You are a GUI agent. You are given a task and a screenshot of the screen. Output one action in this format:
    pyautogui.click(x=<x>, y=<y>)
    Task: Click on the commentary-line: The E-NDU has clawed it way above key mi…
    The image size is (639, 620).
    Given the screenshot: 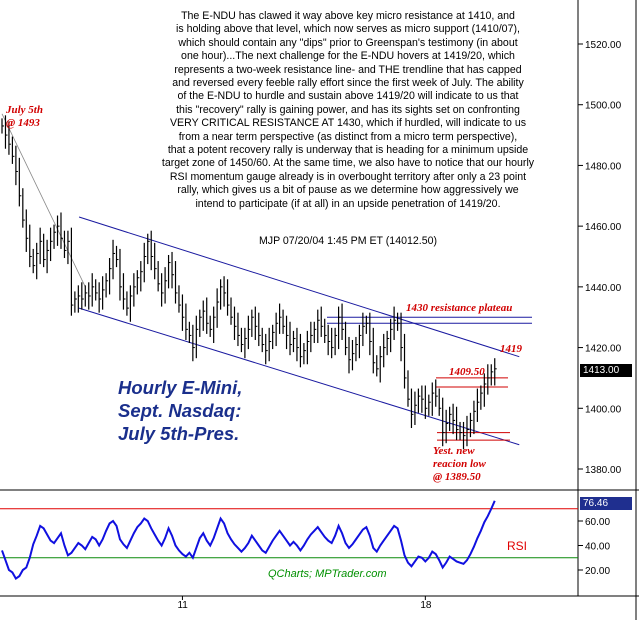 What is the action you would take?
    pyautogui.click(x=348, y=16)
    